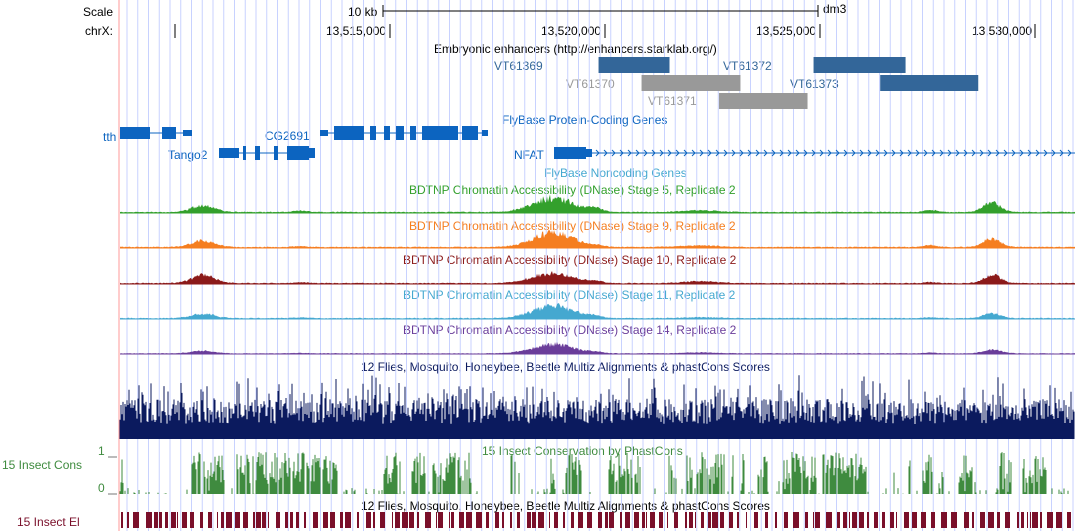 The image size is (1078, 531). I want to click on phastcons-side-label: 15 Insect Cons, so click(42, 465).